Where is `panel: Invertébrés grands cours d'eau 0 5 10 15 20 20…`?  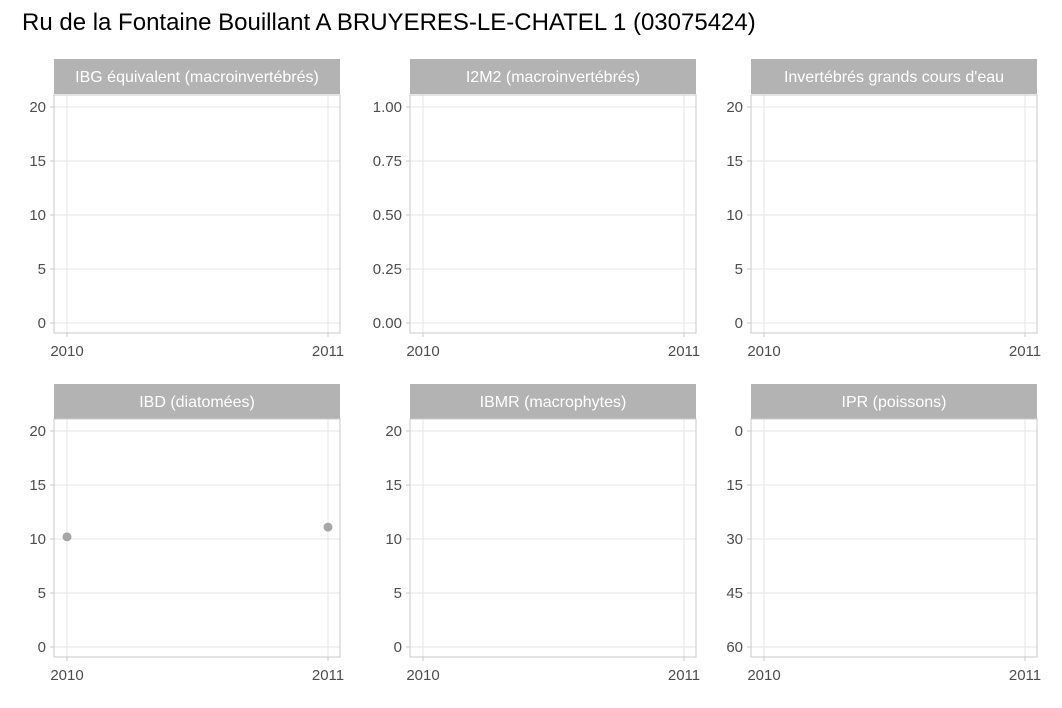 panel: Invertébrés grands cours d'eau 0 5 10 15 20 20… is located at coordinates (883, 209).